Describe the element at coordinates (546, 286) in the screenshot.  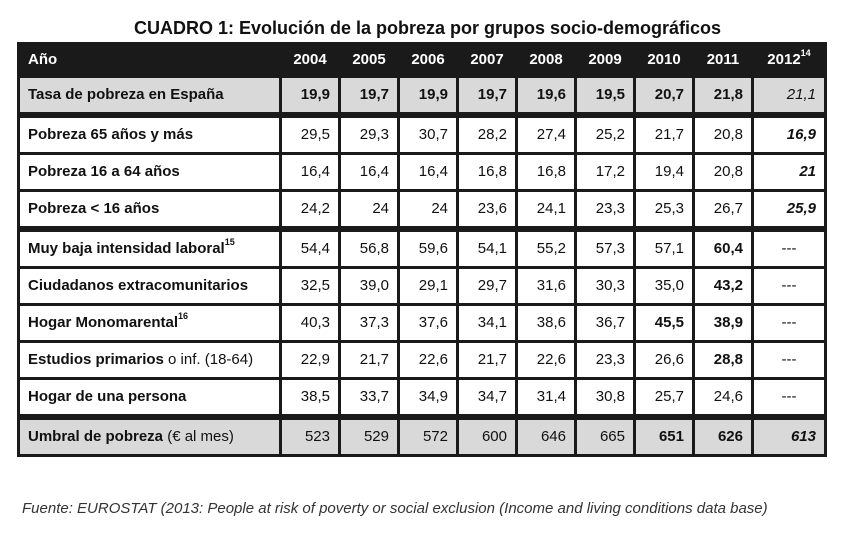
I see `cell: 31,6` at that location.